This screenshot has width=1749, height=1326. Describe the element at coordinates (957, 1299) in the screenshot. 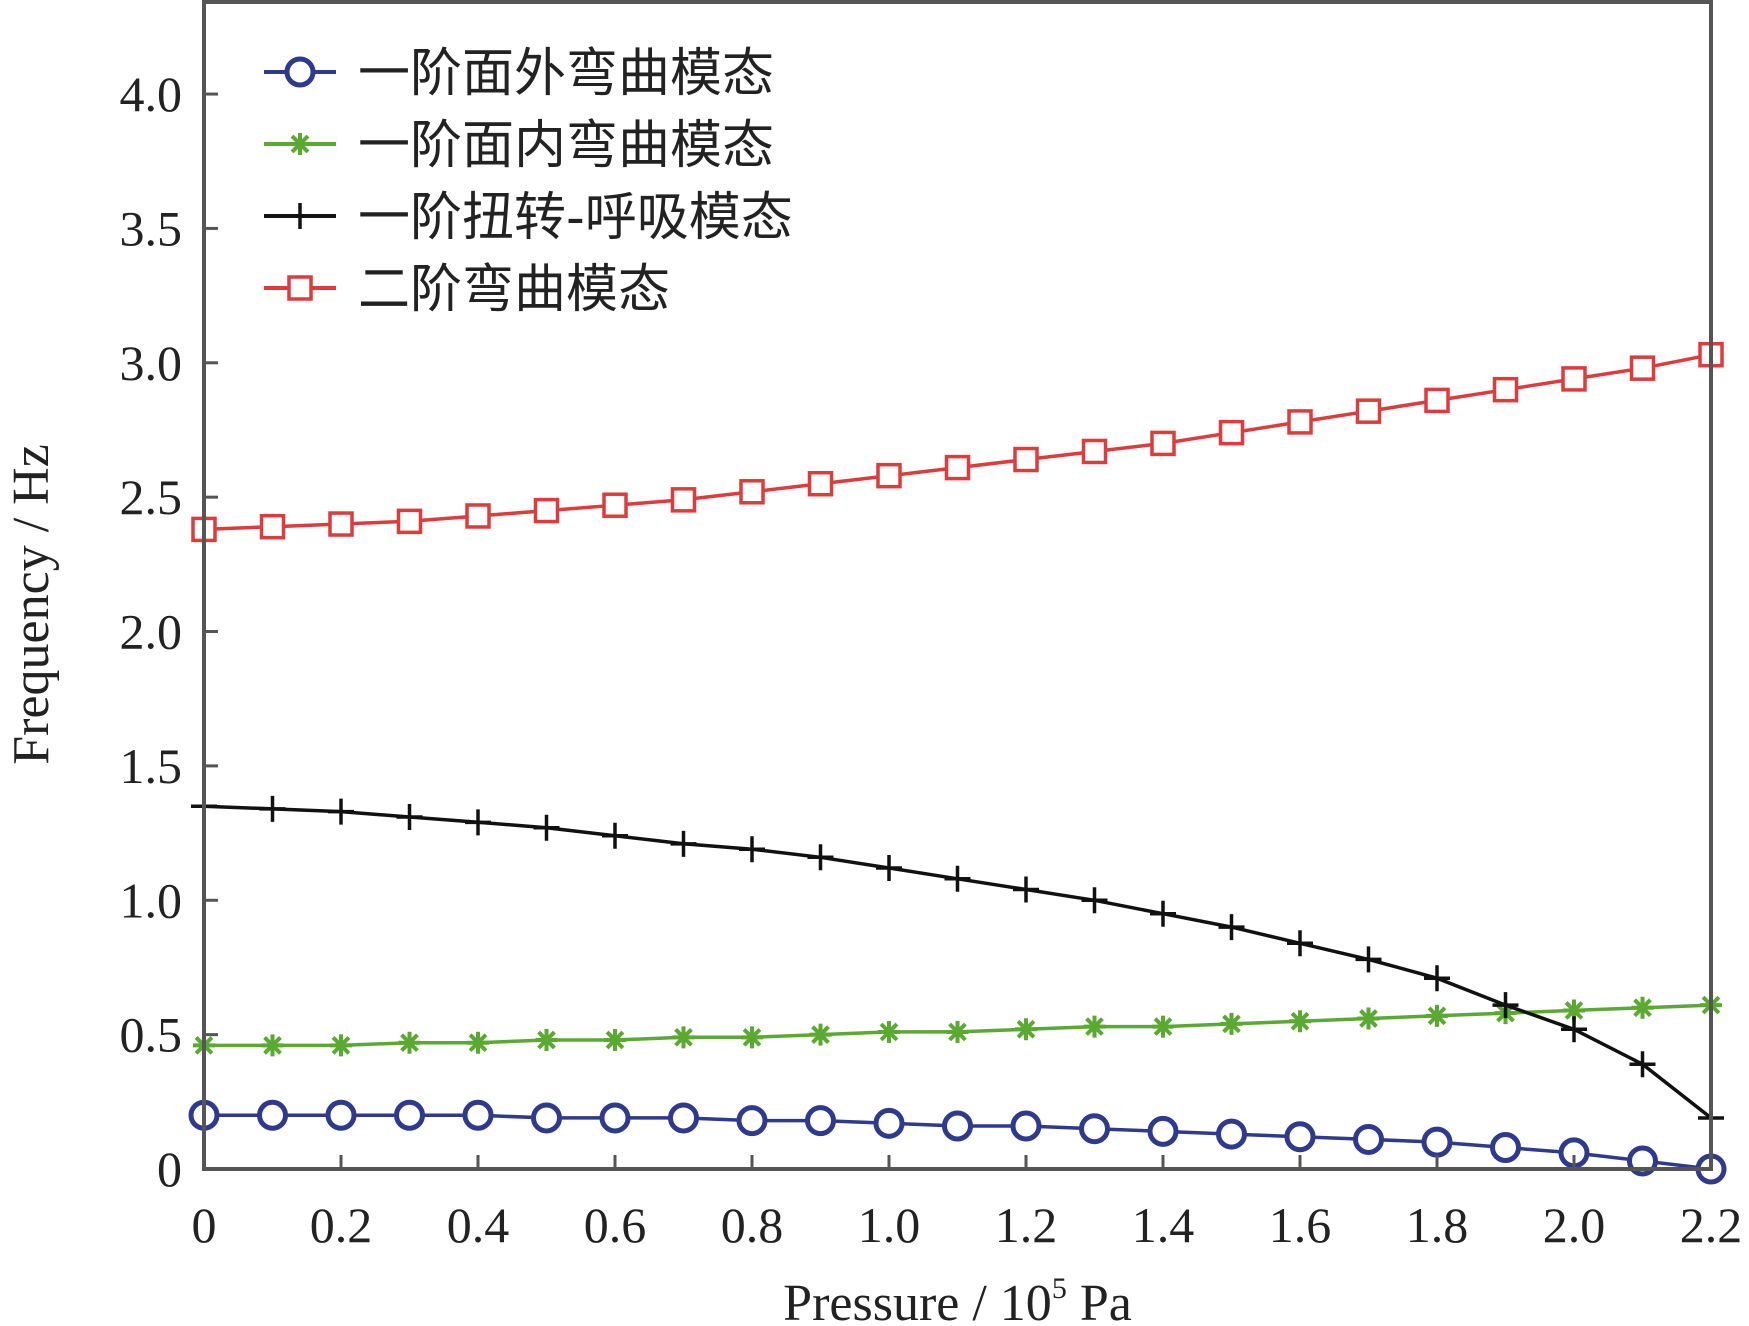

I see `x-axis-title: Pressure / 105 Pa` at that location.